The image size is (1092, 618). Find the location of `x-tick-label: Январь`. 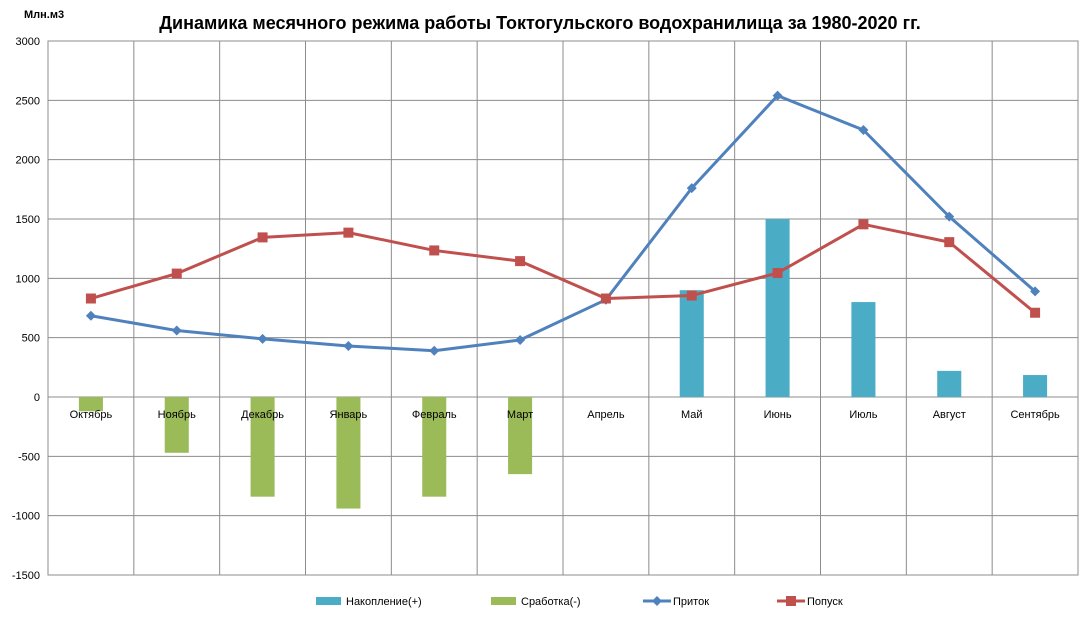

x-tick-label: Январь is located at coordinates (349, 415).